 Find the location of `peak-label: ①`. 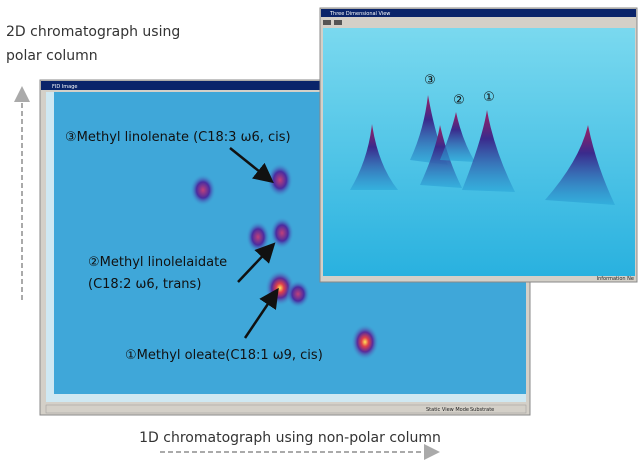

peak-label: ① is located at coordinates (489, 97).